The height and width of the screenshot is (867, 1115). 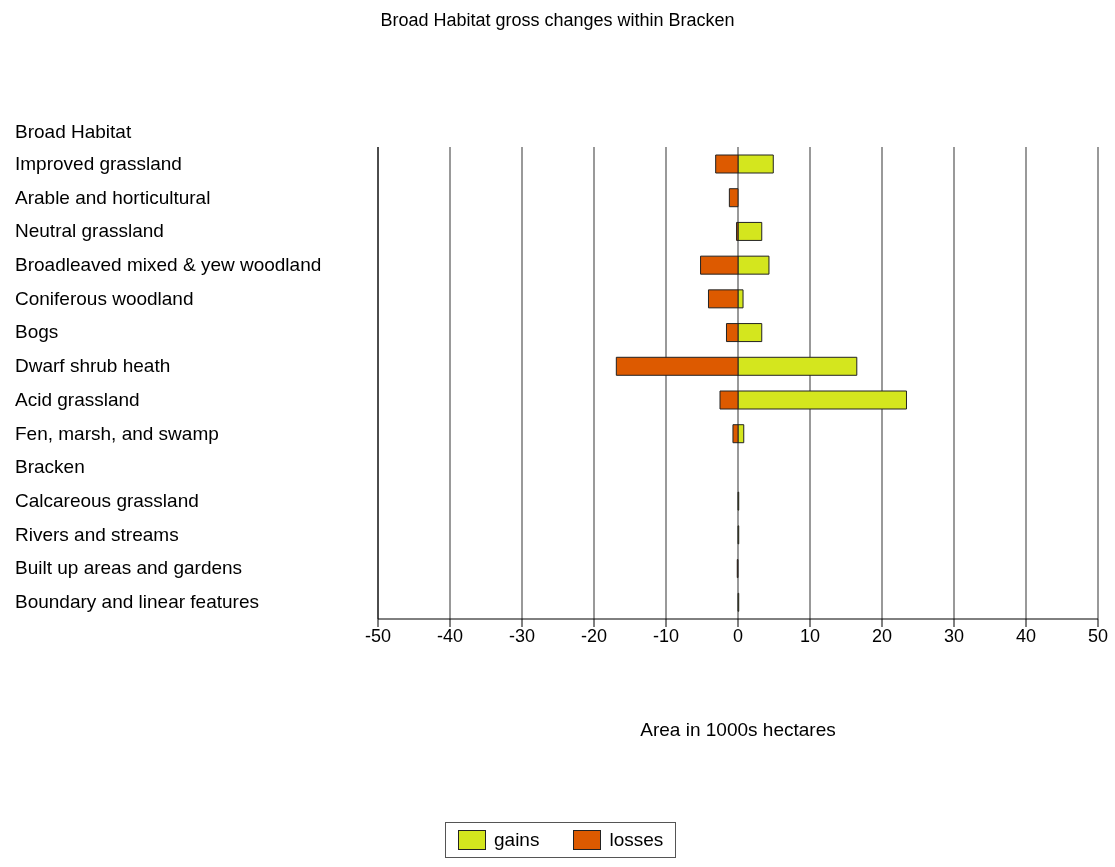 I want to click on y-tick-label: Coniferous woodland, so click(x=104, y=298).